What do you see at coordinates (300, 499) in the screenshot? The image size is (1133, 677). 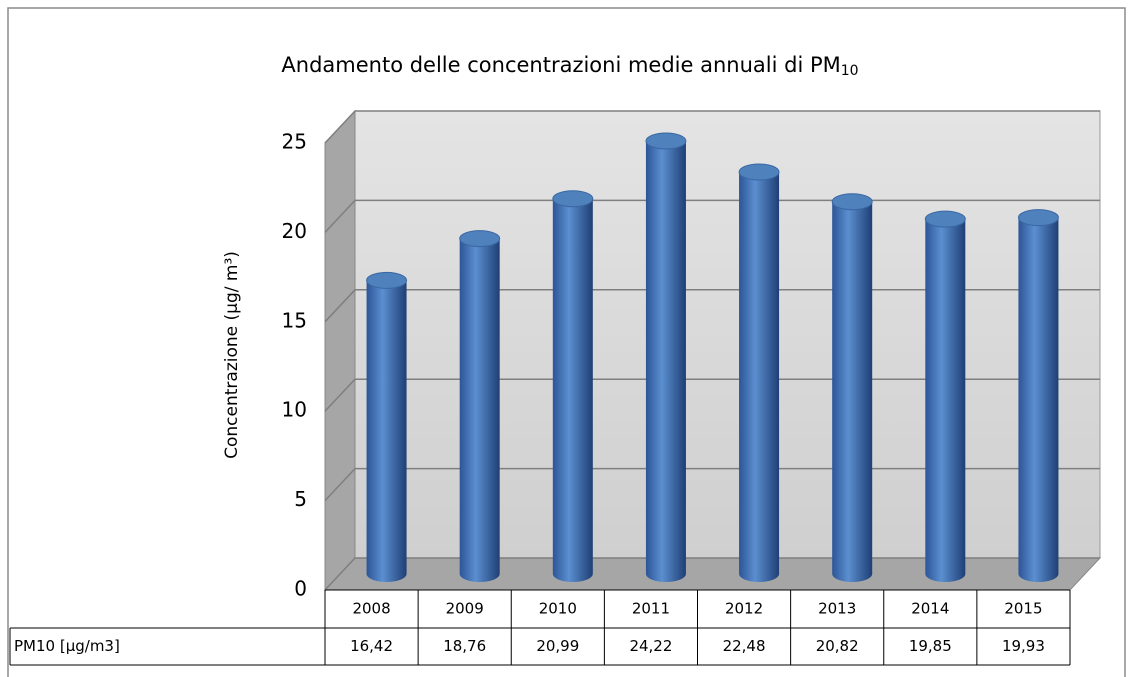 I see `y-tick-label: 5` at bounding box center [300, 499].